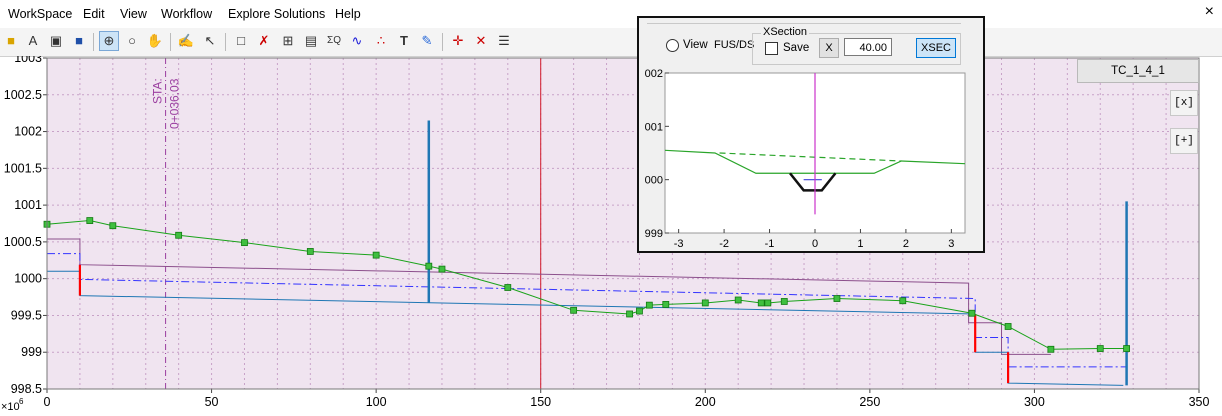 Image resolution: width=1222 pixels, height=416 pixels. Describe the element at coordinates (458, 40) in the screenshot. I see `crosshair-icon: ✛` at that location.